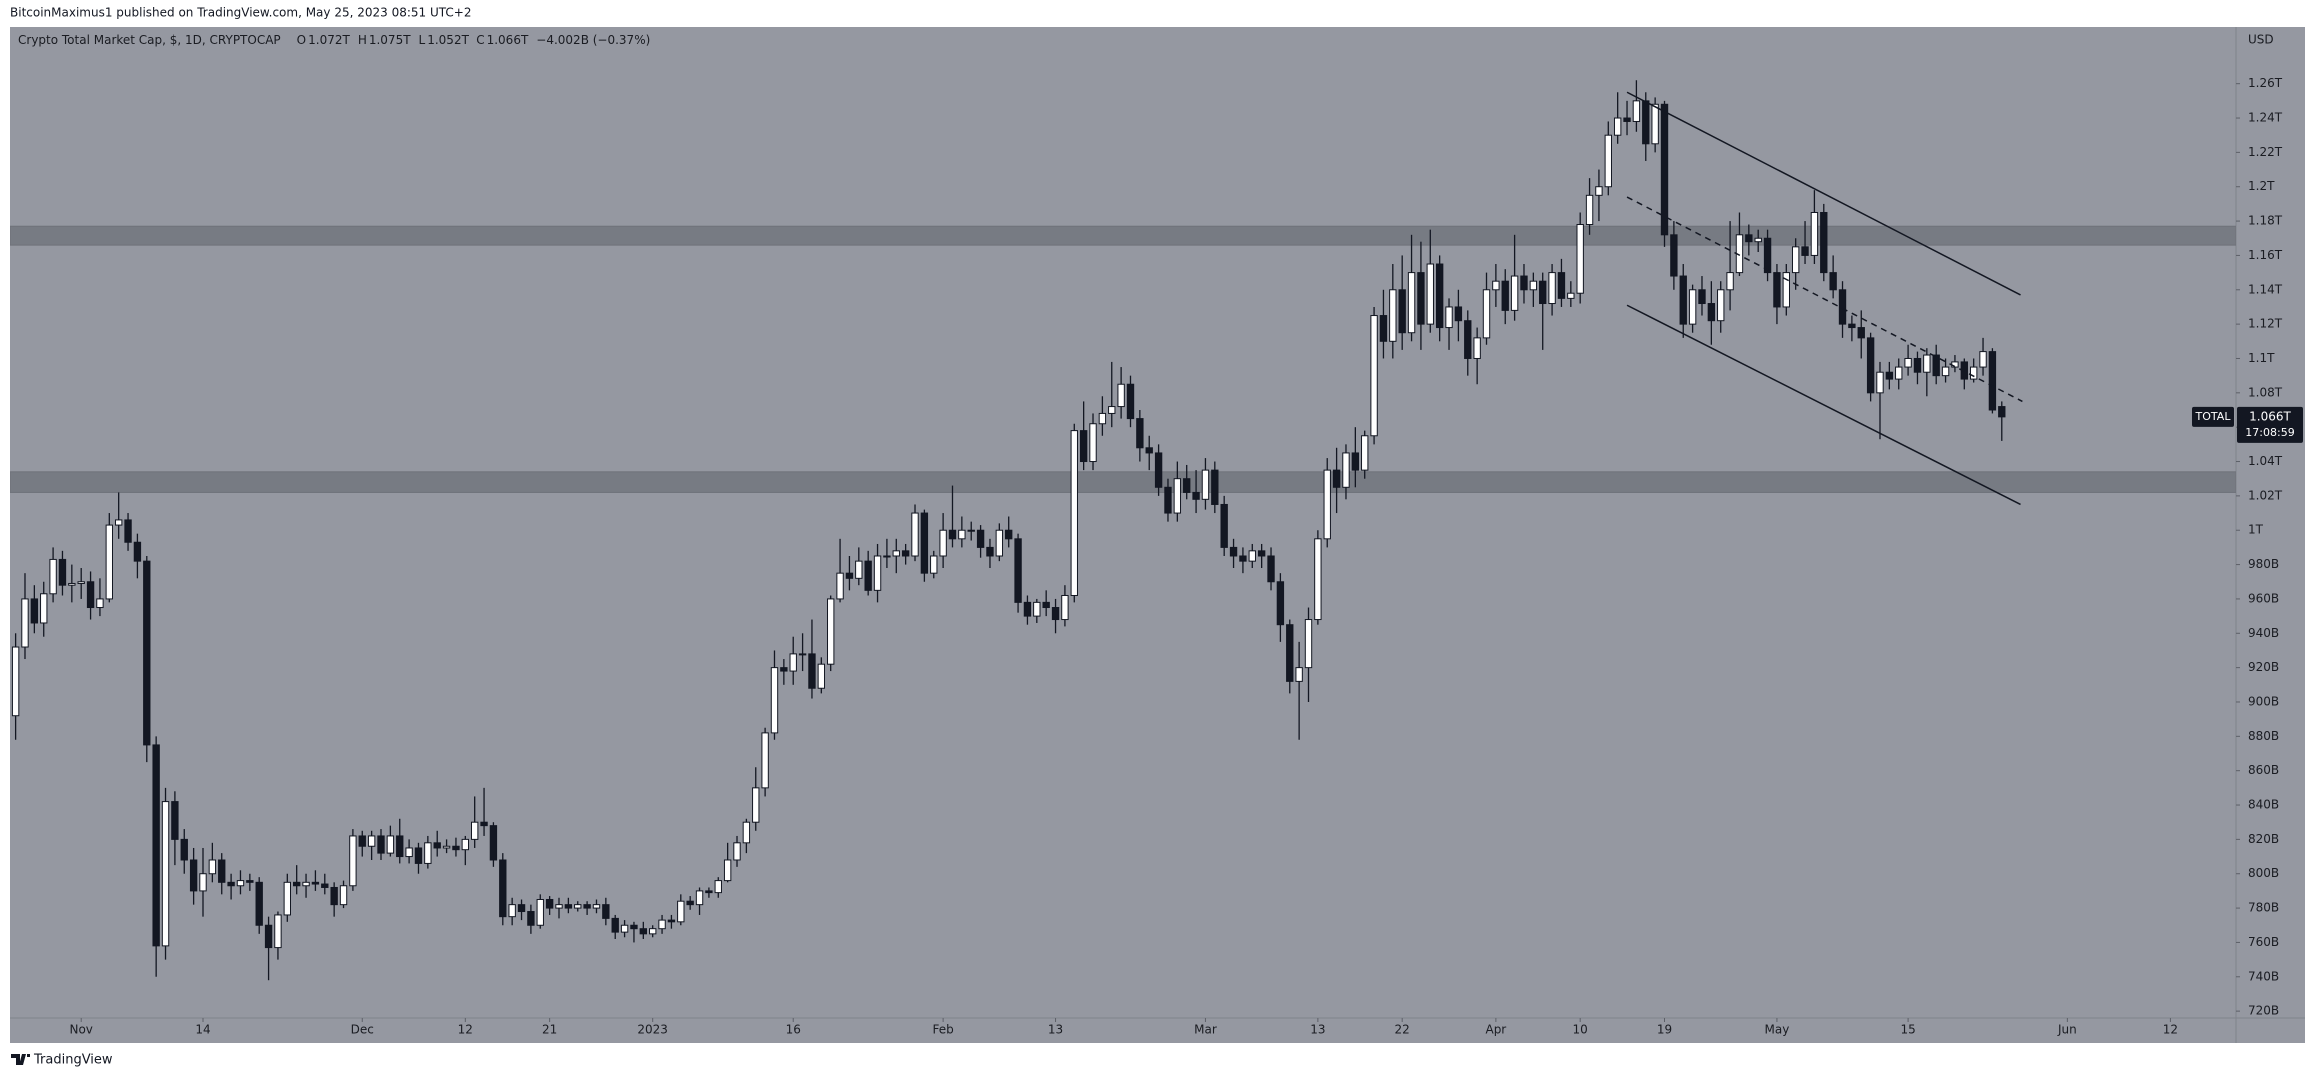 The width and height of the screenshot is (2314, 1079). Describe the element at coordinates (508, 40) in the screenshot. I see `legend-value: 1.066T` at that location.